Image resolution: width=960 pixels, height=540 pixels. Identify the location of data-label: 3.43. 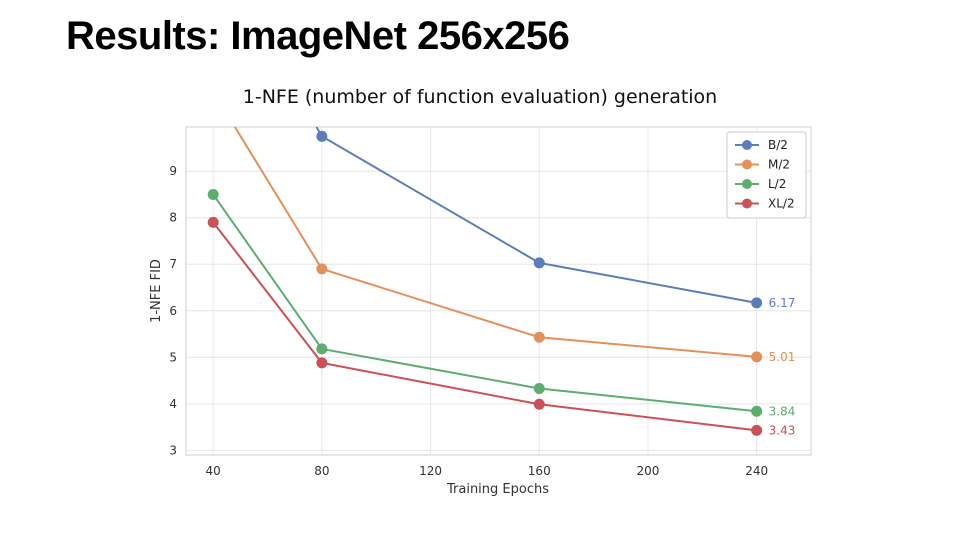
(782, 430).